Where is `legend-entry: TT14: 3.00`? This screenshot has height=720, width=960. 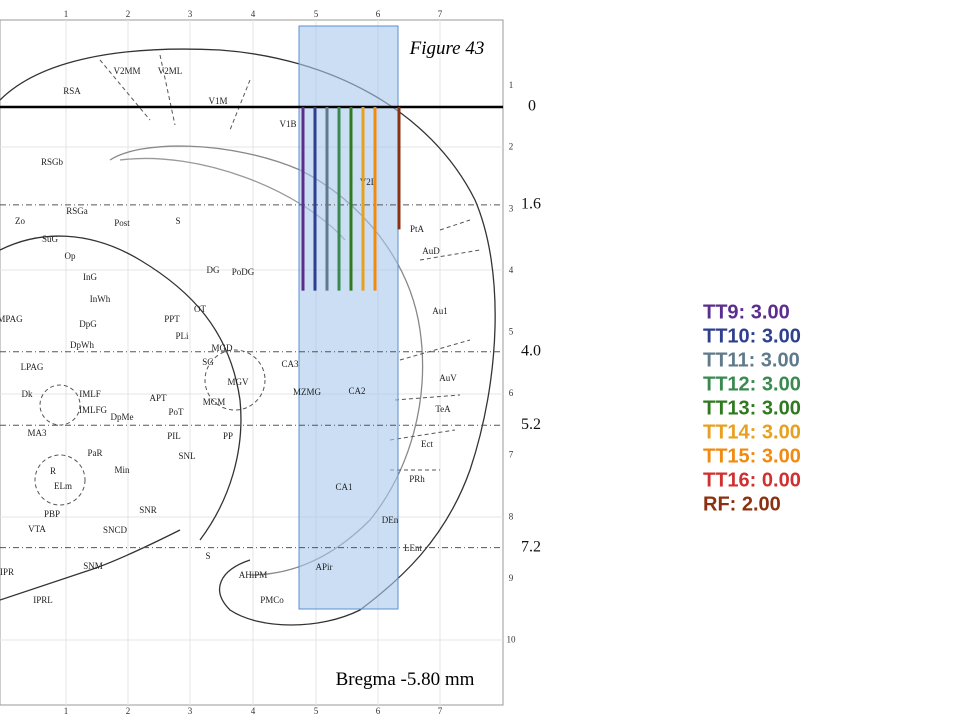 legend-entry: TT14: 3.00 is located at coordinates (752, 432).